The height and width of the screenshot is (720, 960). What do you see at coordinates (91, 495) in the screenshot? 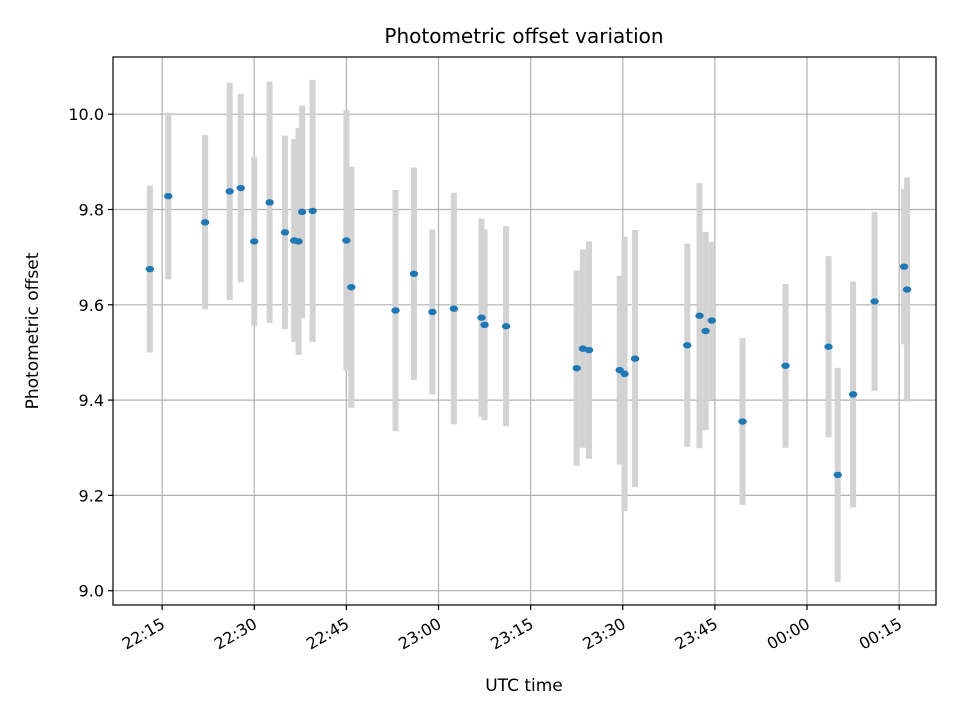
I see `y-tick-label: 9.2` at bounding box center [91, 495].